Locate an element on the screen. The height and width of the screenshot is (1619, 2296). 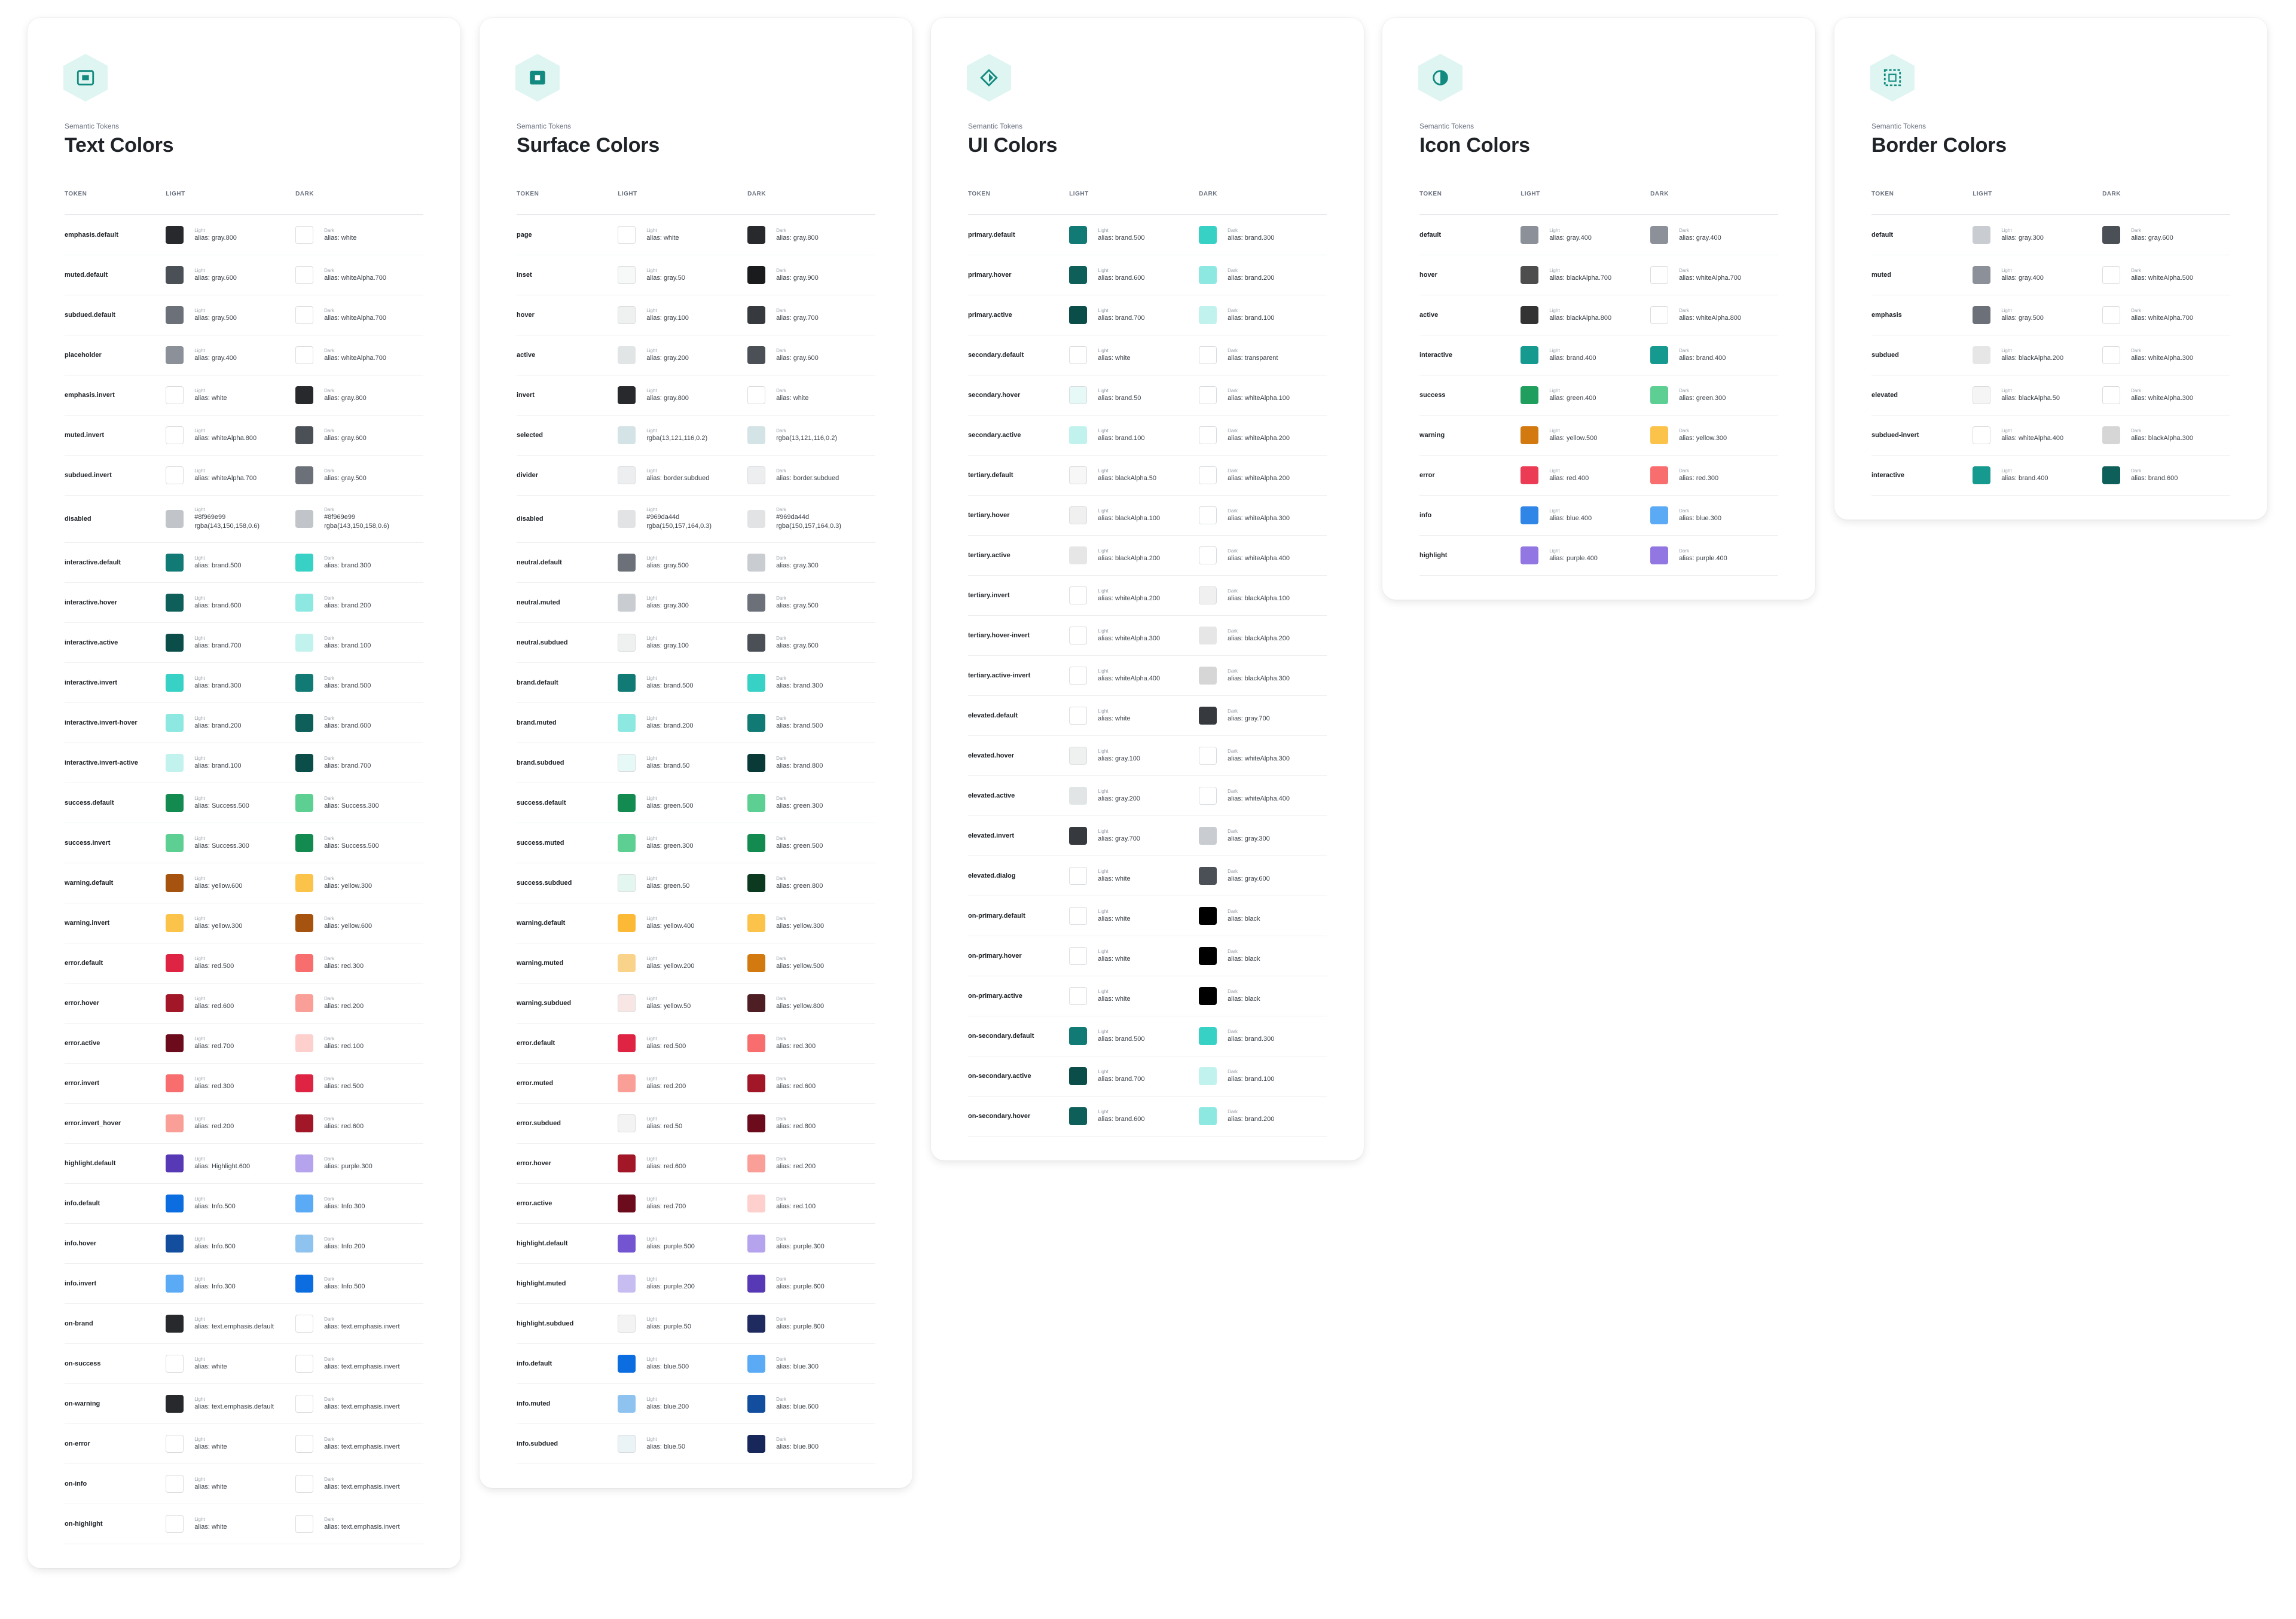
alias-value: alias: black is located at coordinates (1244, 959).